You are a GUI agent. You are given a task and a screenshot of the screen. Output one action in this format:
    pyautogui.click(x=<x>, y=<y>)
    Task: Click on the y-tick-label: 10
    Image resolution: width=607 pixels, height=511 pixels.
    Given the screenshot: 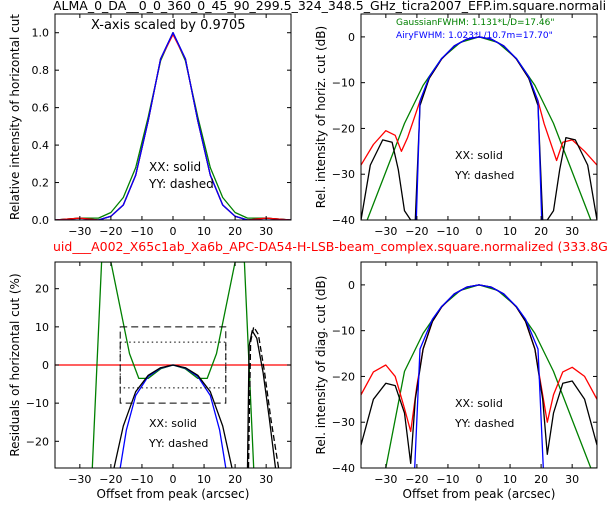 What is the action you would take?
    pyautogui.click(x=42, y=327)
    